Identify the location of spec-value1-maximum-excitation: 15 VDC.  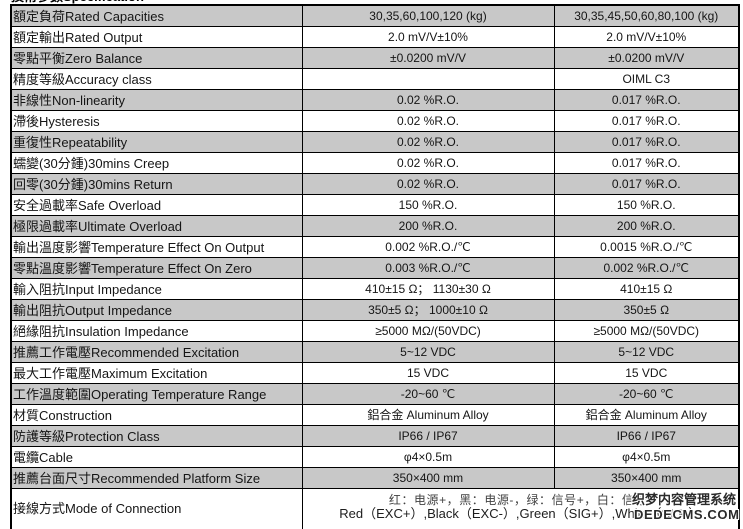
(428, 372).